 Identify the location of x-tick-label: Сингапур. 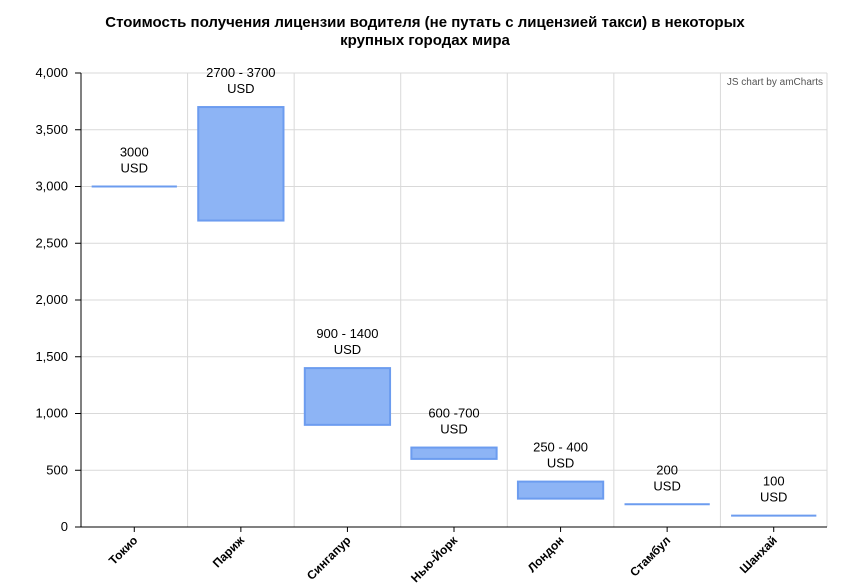
(329, 558).